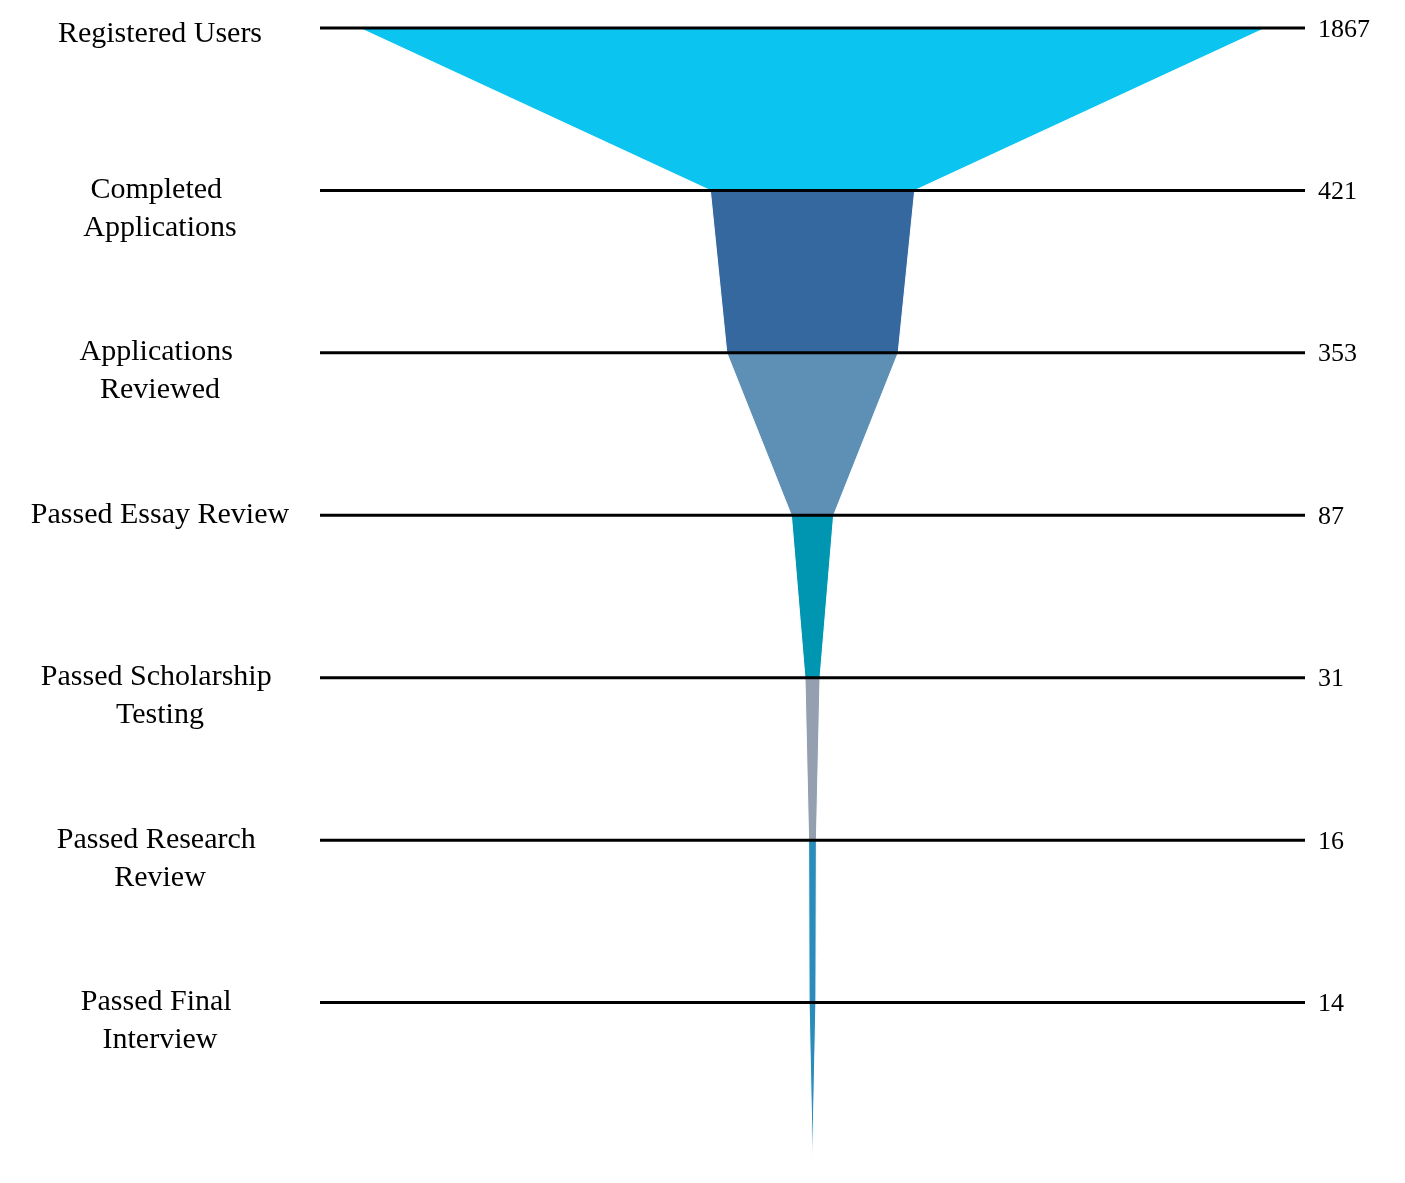  Describe the element at coordinates (160, 369) in the screenshot. I see `category-label: Applications Reviewed` at that location.